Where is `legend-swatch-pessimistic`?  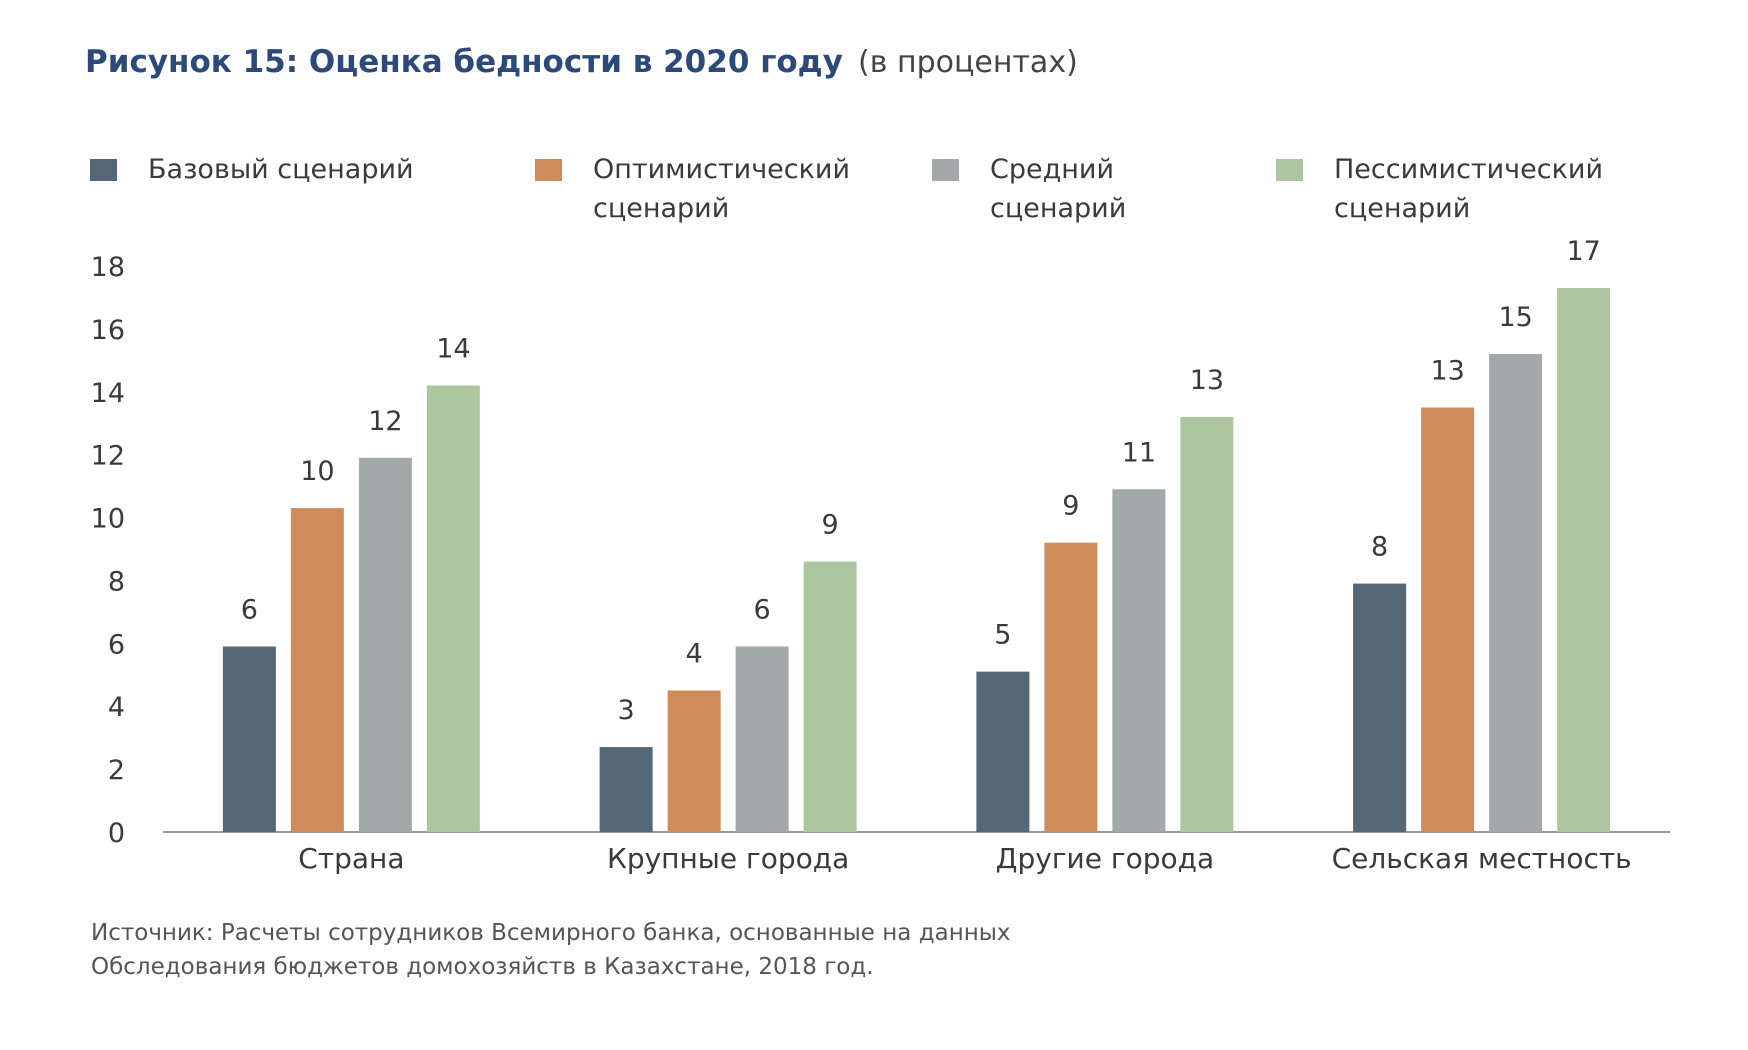
legend-swatch-pessimistic is located at coordinates (1289, 170).